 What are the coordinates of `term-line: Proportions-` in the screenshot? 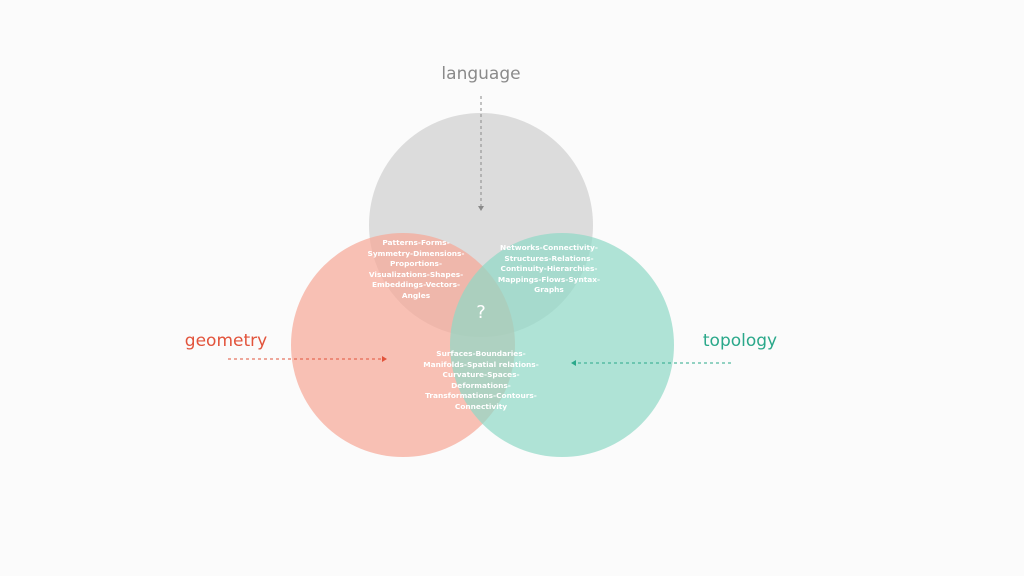 It's located at (416, 264).